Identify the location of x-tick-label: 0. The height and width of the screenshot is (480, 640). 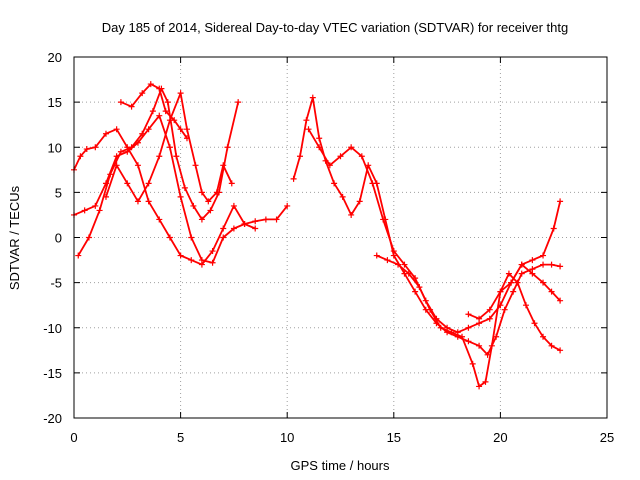
(73, 437).